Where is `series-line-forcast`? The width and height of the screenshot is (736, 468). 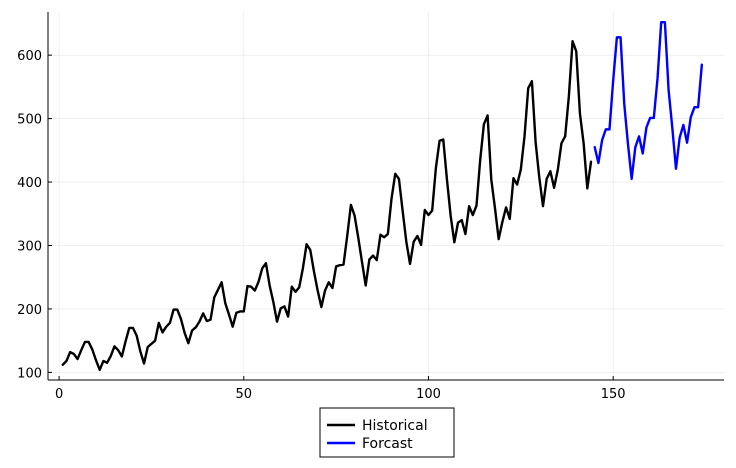 series-line-forcast is located at coordinates (648, 100).